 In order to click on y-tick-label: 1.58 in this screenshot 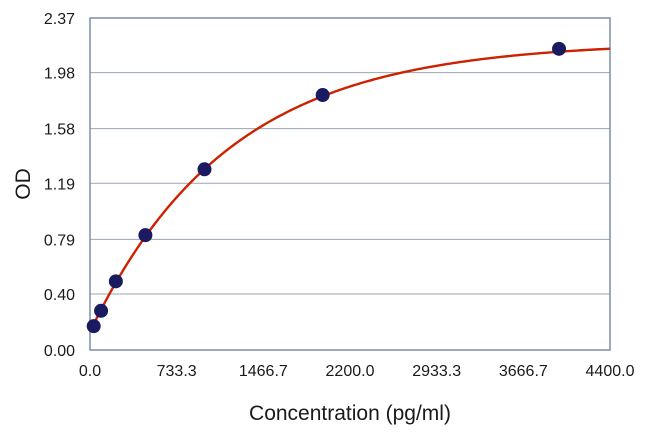, I will do `click(59, 130)`.